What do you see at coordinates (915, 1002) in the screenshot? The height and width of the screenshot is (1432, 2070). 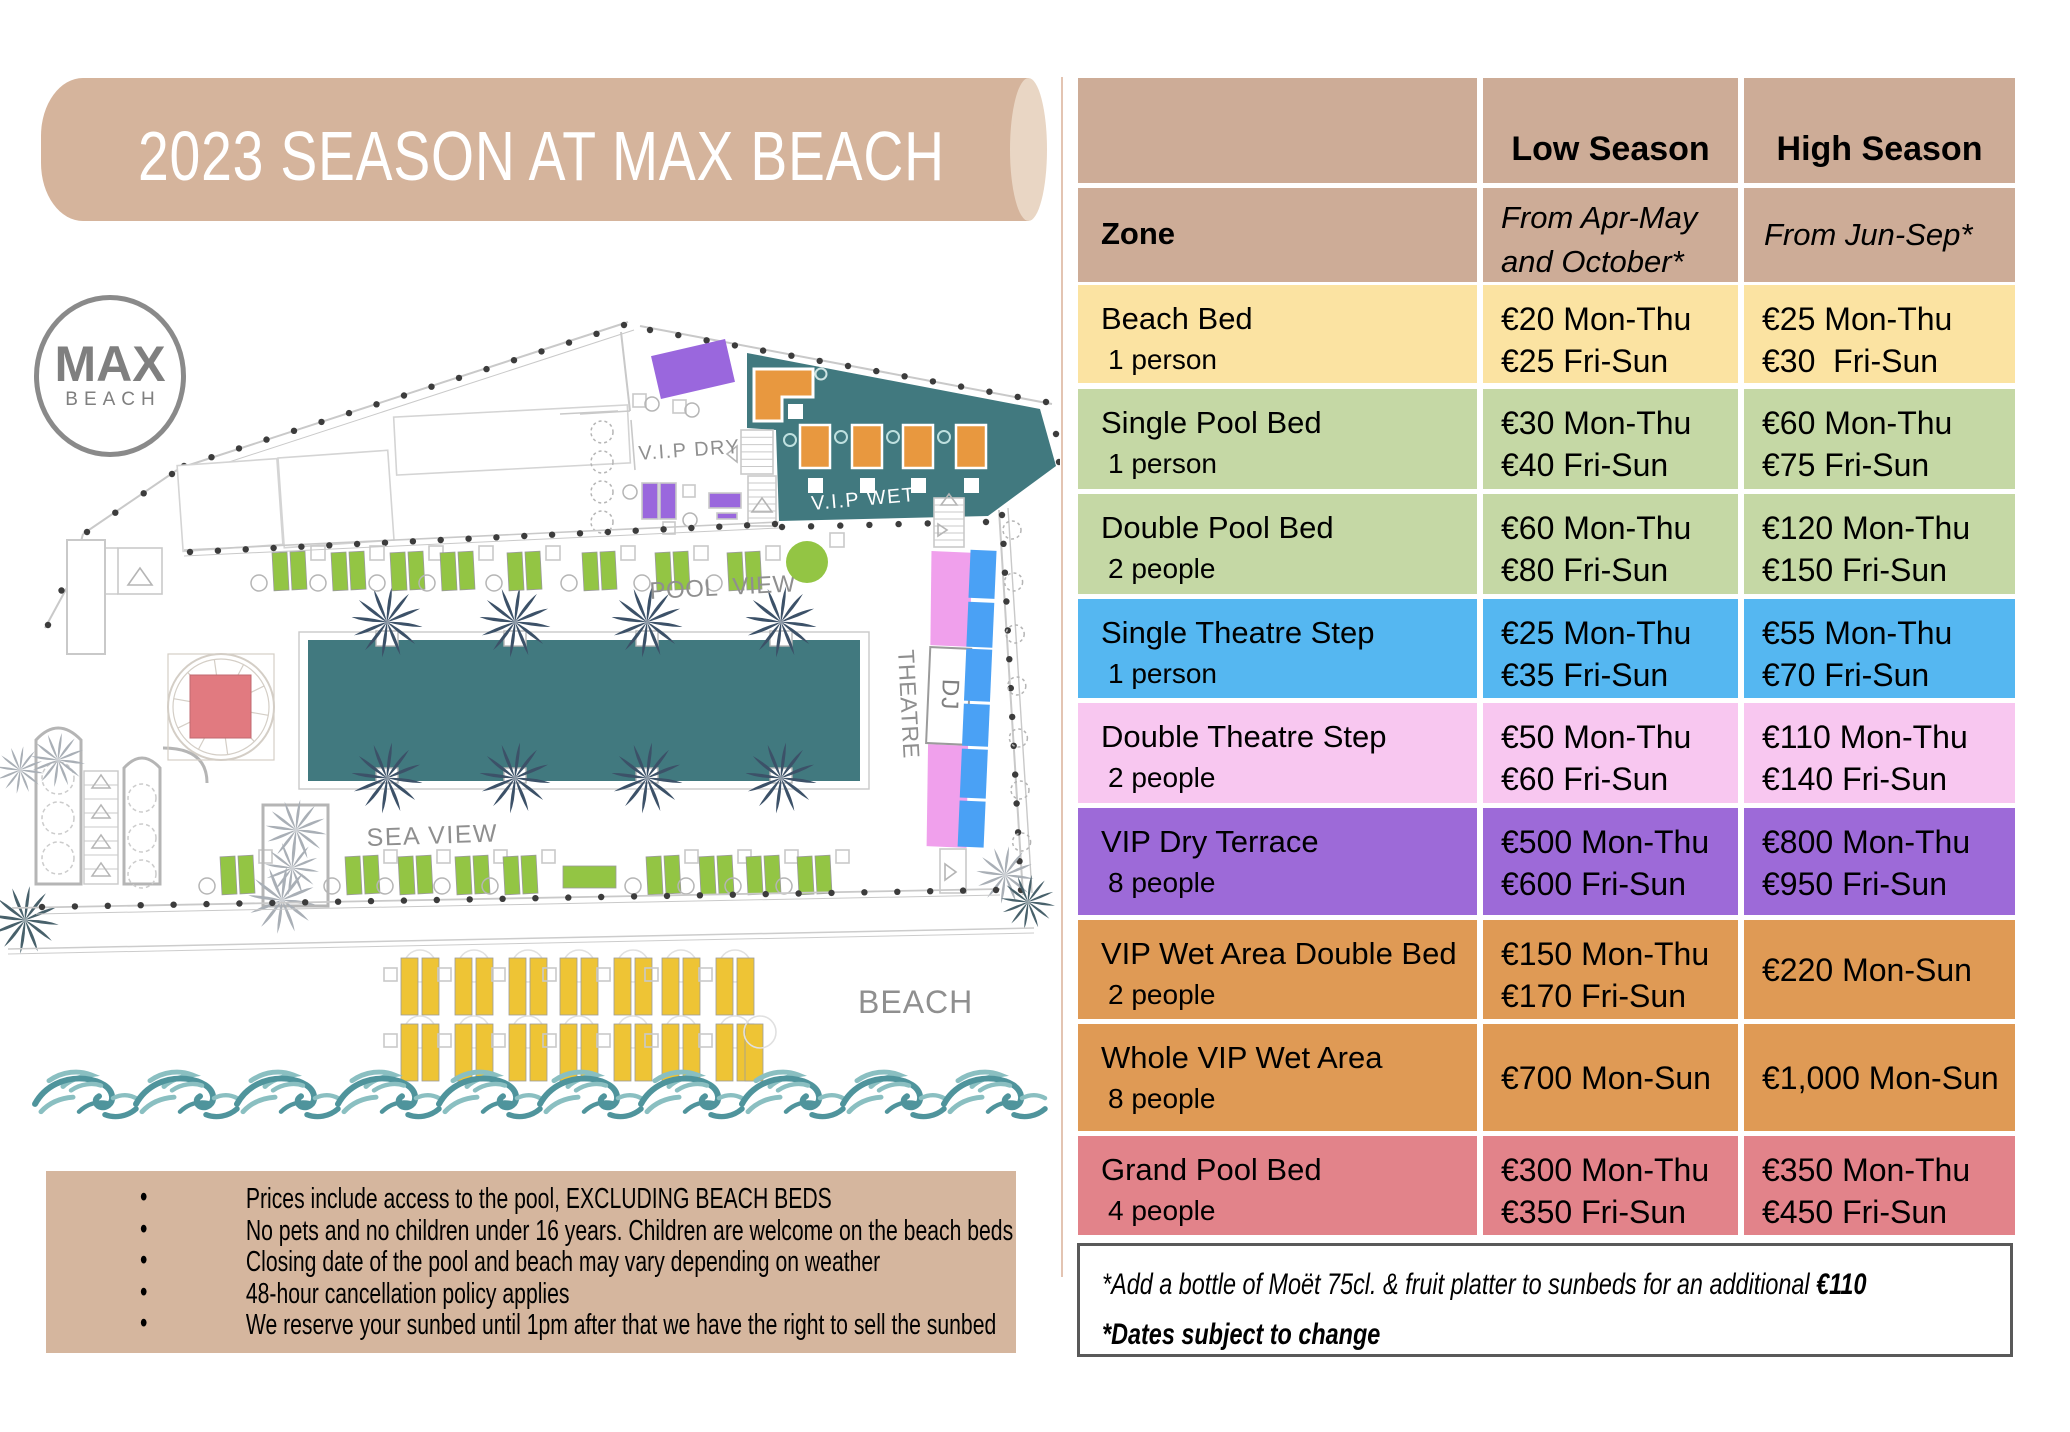 I see `svg-text: BEACH` at bounding box center [915, 1002].